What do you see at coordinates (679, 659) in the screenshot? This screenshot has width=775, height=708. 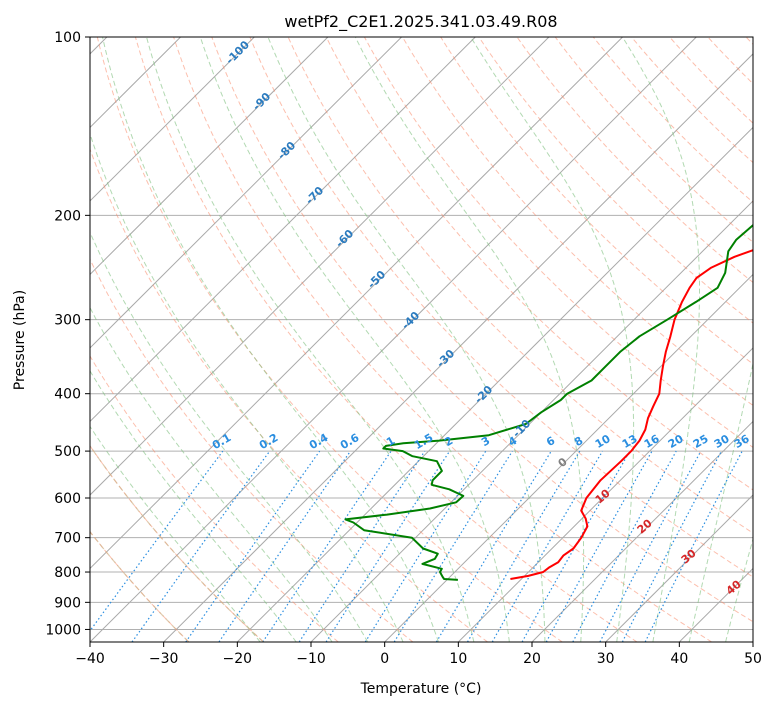 I see `x-tick-label: 40` at bounding box center [679, 659].